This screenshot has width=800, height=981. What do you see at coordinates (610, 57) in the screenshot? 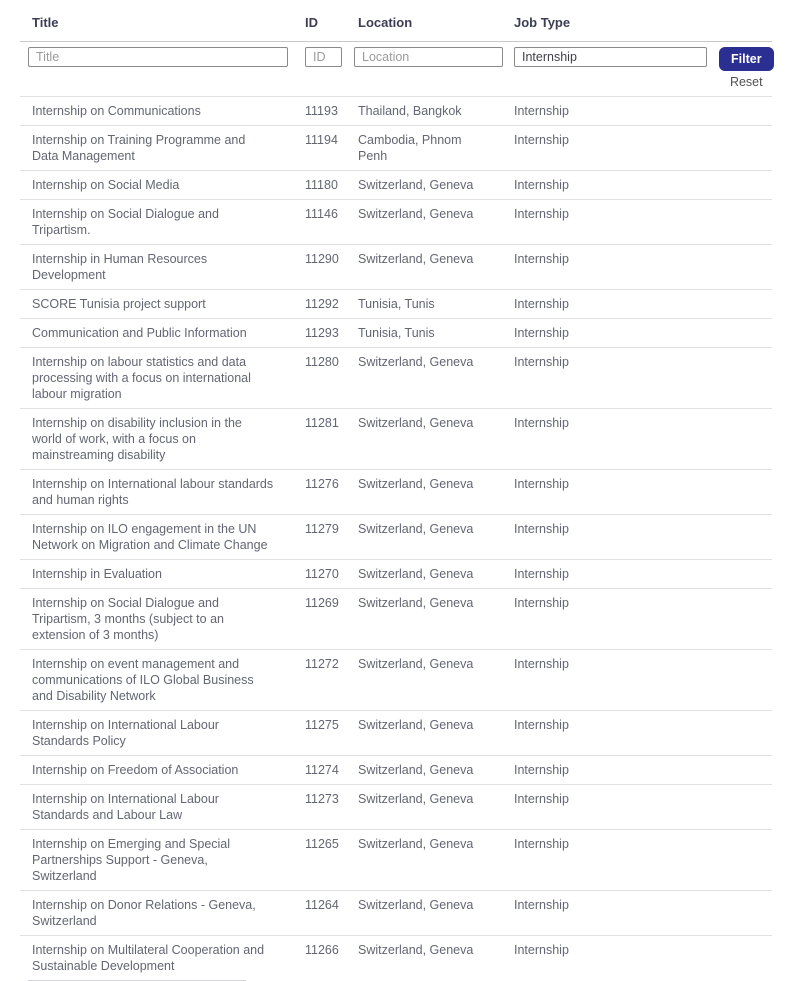
I see `job-type-filter-input` at bounding box center [610, 57].